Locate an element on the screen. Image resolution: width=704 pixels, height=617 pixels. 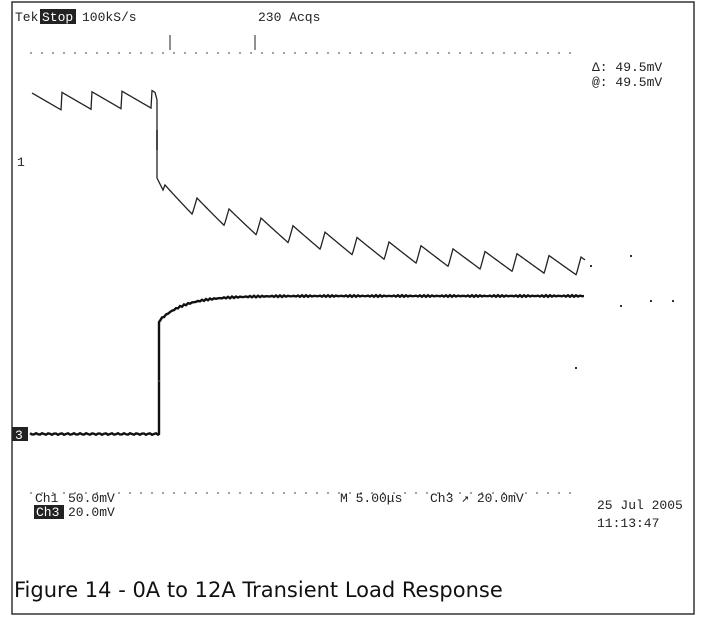
ch3-marker: 3 is located at coordinates (19, 435).